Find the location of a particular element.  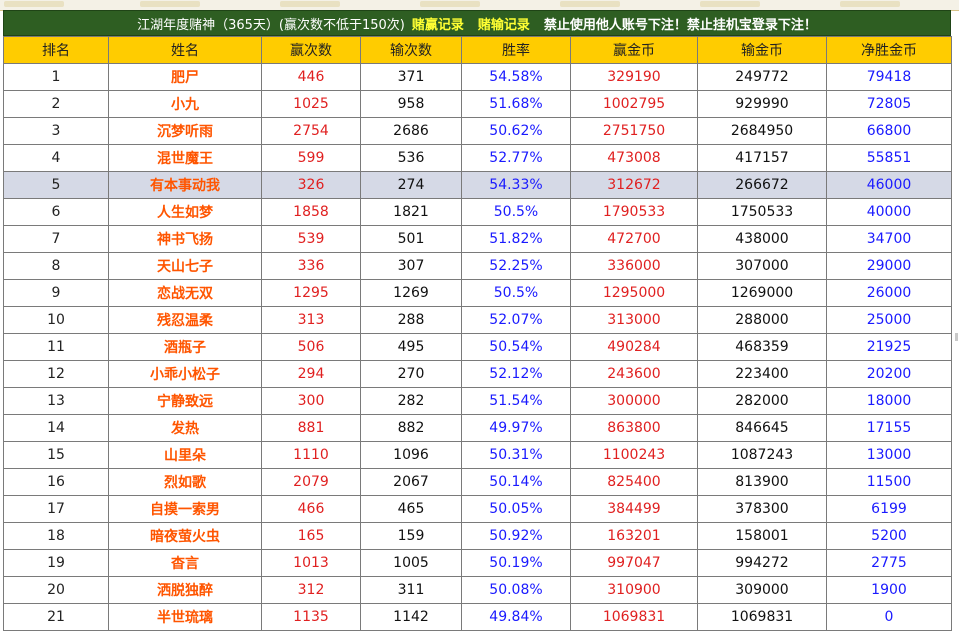

table-row: 11 酒瓶子 506 495 50.54% 490284 468359 21925 is located at coordinates (477, 347).